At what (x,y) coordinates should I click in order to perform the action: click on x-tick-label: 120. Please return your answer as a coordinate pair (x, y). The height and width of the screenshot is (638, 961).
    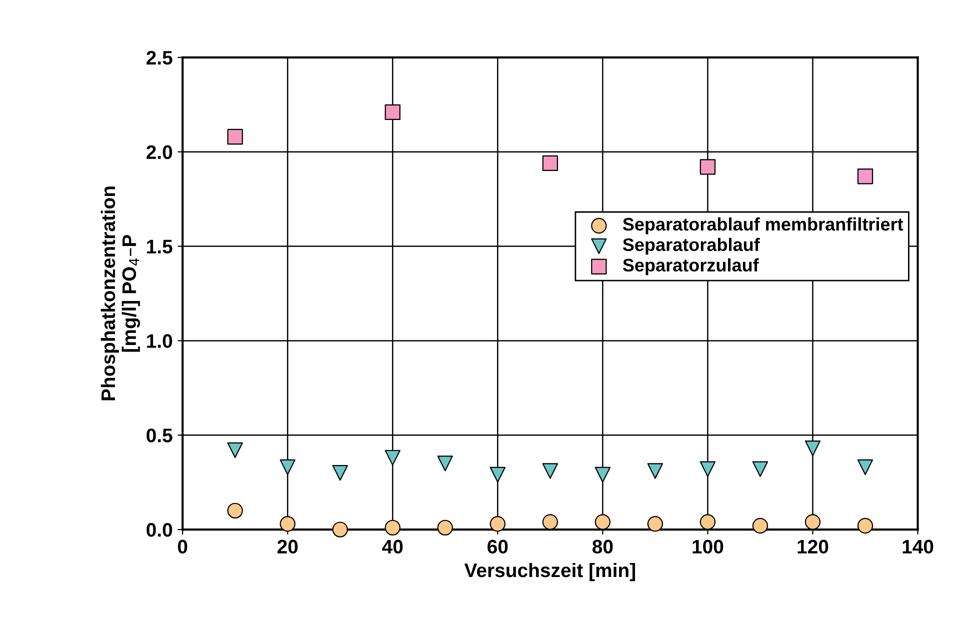
    Looking at the image, I should click on (813, 547).